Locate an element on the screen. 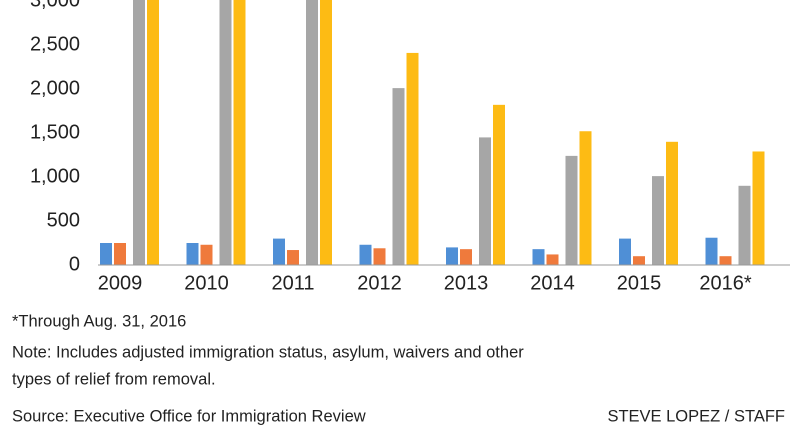  note-line: types of relief from removal. is located at coordinates (114, 379).